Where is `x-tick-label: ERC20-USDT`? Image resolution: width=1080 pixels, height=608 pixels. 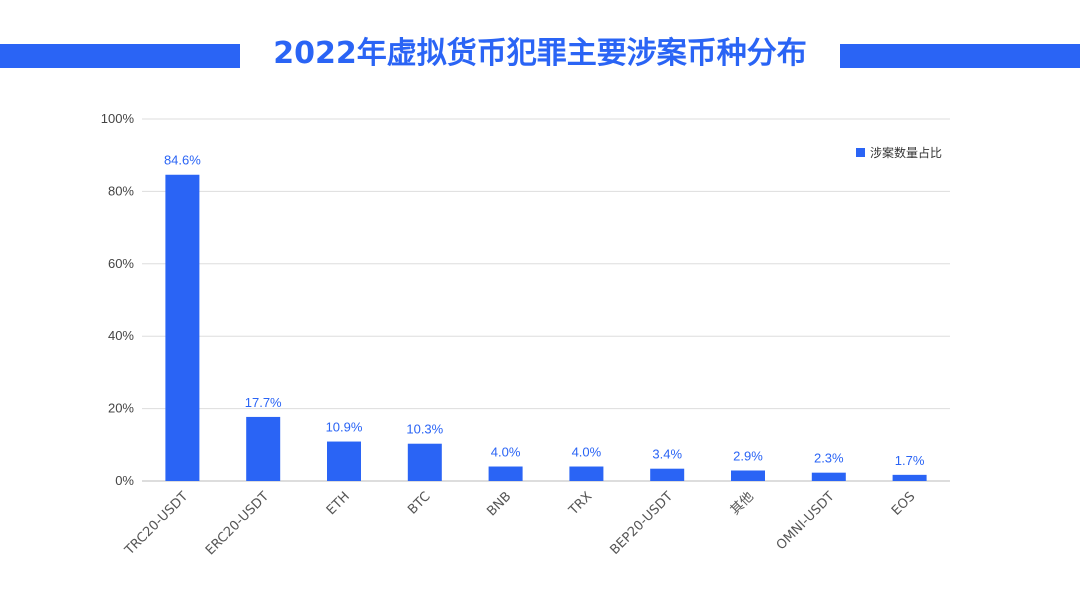 x-tick-label: ERC20-USDT is located at coordinates (237, 523).